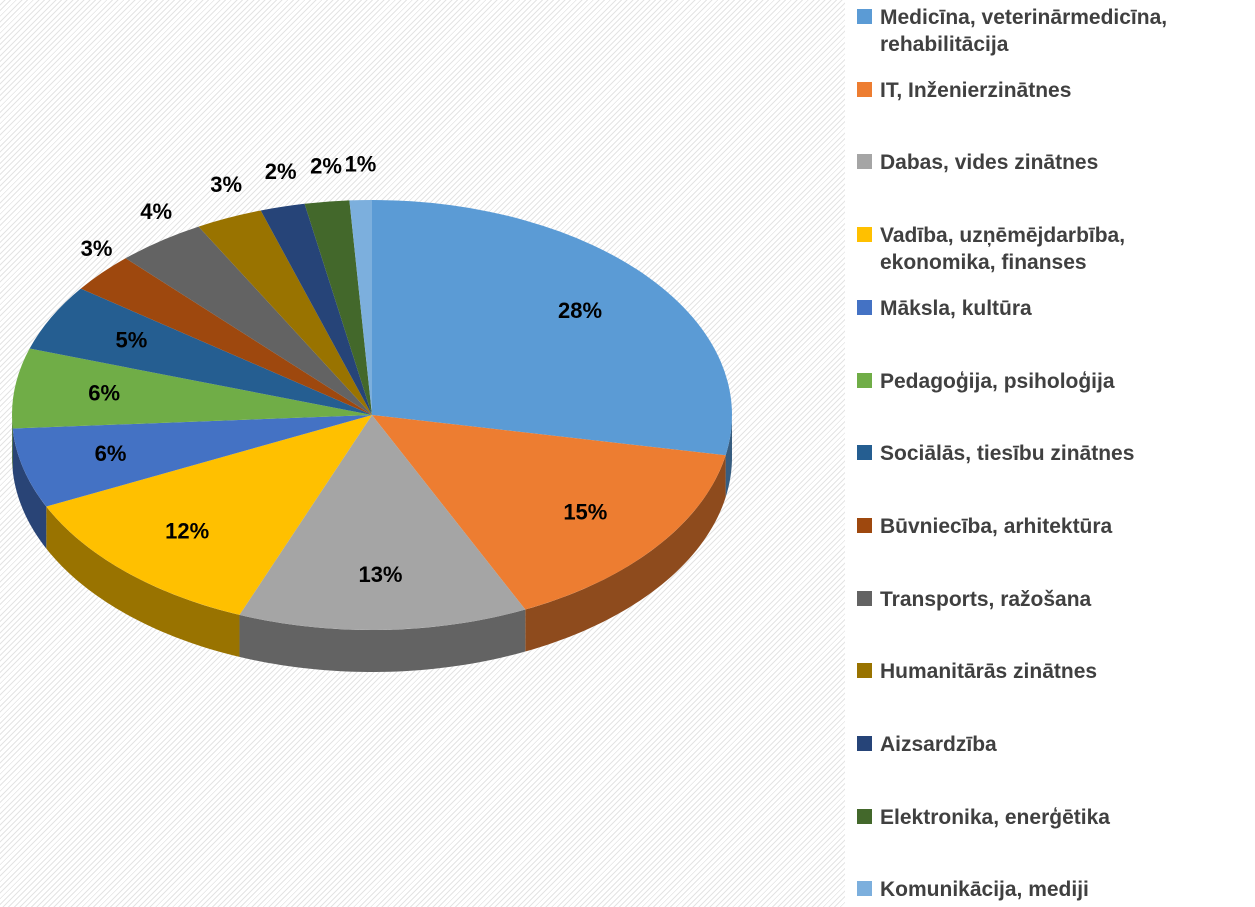 The image size is (1255, 907). What do you see at coordinates (1052, 308) in the screenshot?
I see `legend-item: Māksla, kultūra` at bounding box center [1052, 308].